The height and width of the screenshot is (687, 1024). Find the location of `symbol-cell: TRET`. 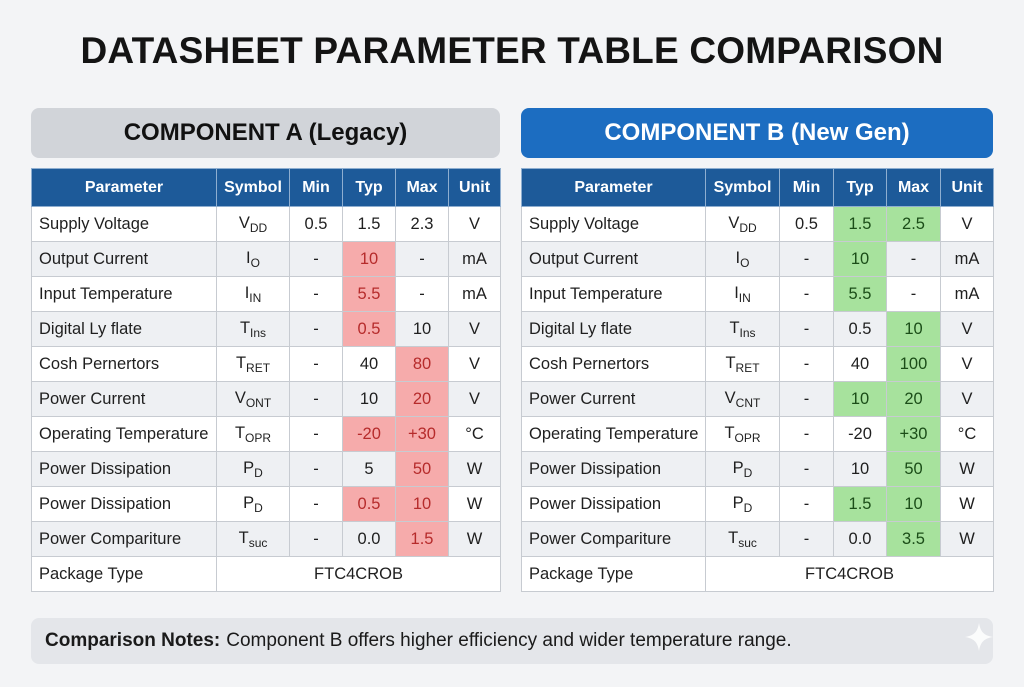

symbol-cell: TRET is located at coordinates (742, 364).